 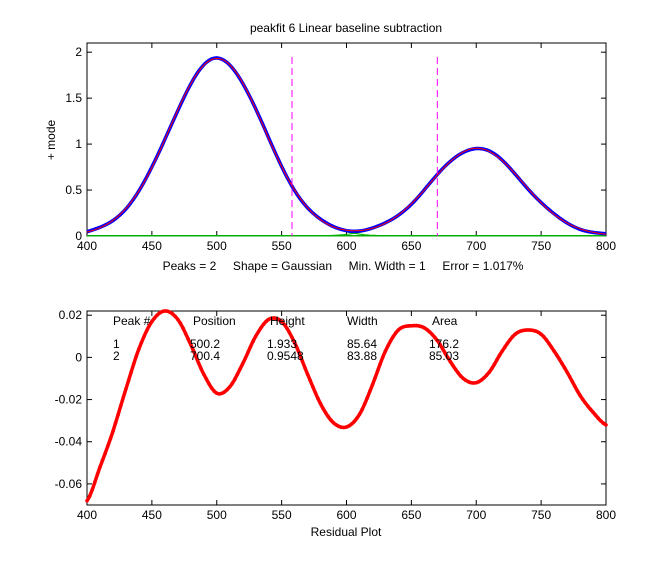 I want to click on top-y-tick-label: 1, so click(x=78, y=144).